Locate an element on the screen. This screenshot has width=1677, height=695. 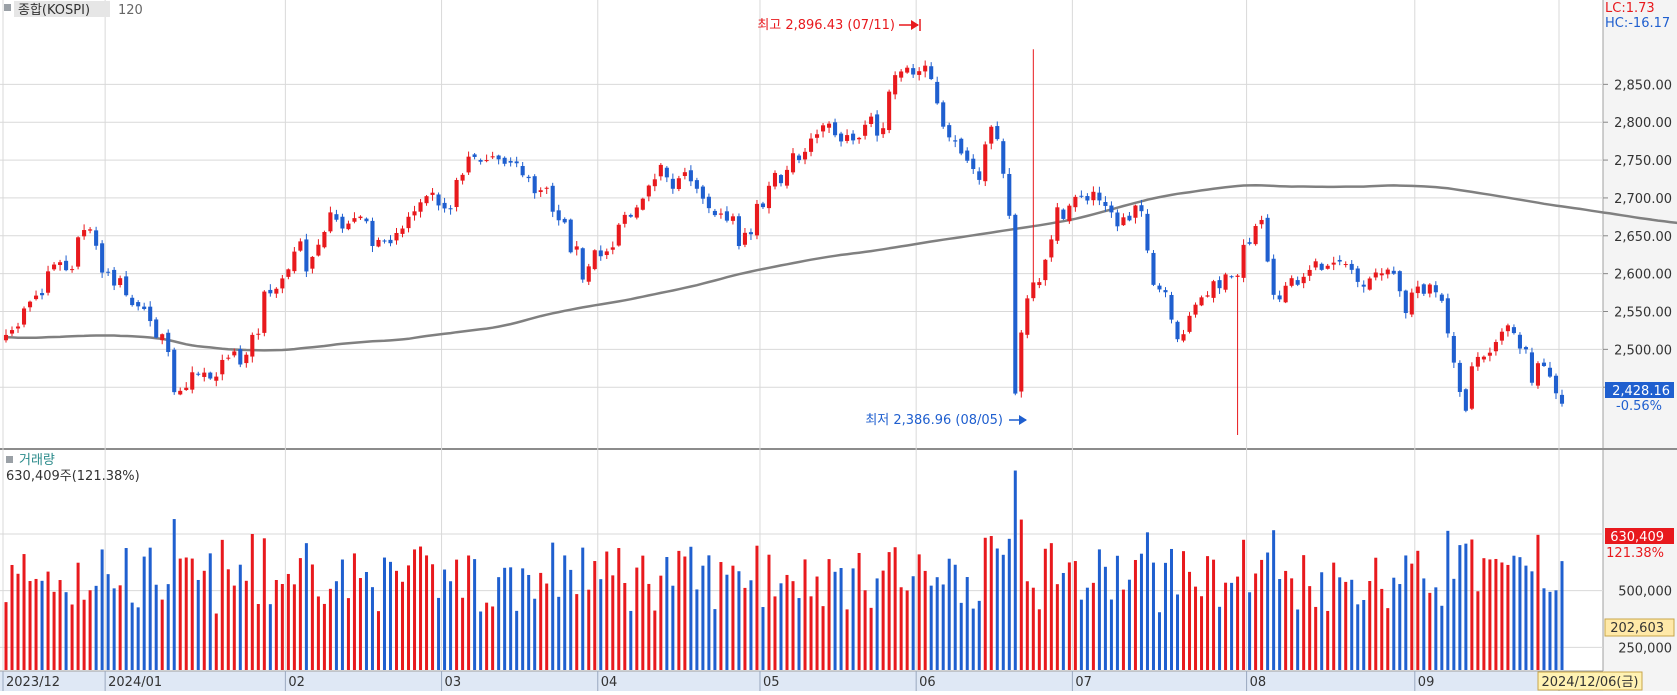
price-pane-menu-icon is located at coordinates (7, 7).